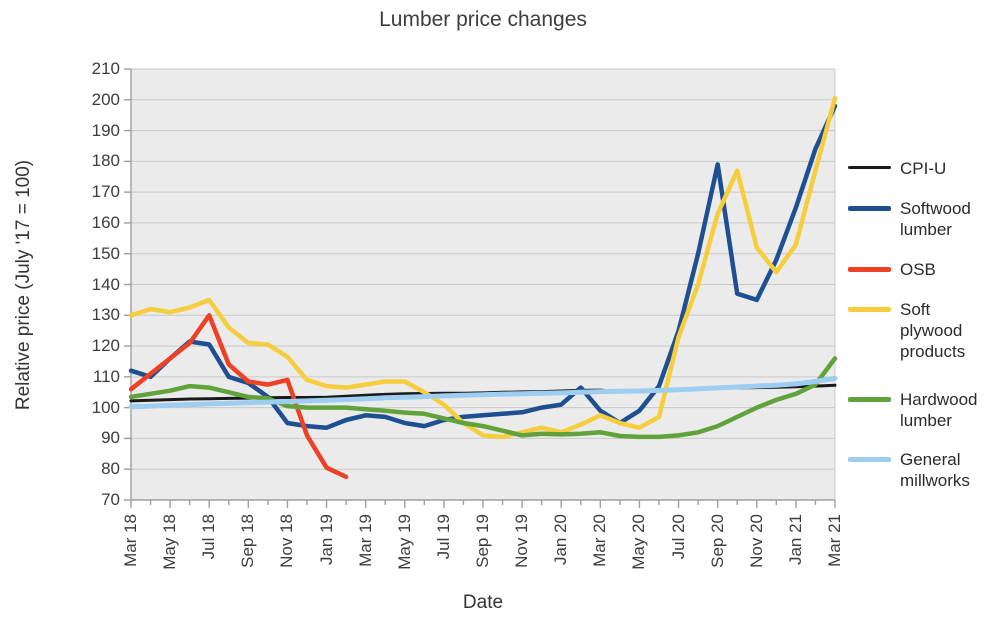 The image size is (1006, 625). Describe the element at coordinates (105, 407) in the screenshot. I see `y-tick-label-100: 100` at that location.